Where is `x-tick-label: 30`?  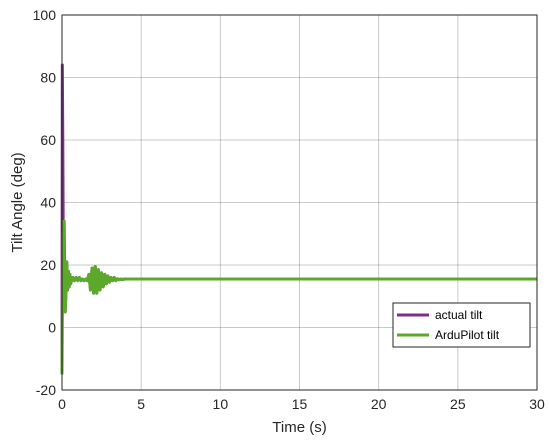
x-tick-label: 30 is located at coordinates (537, 404).